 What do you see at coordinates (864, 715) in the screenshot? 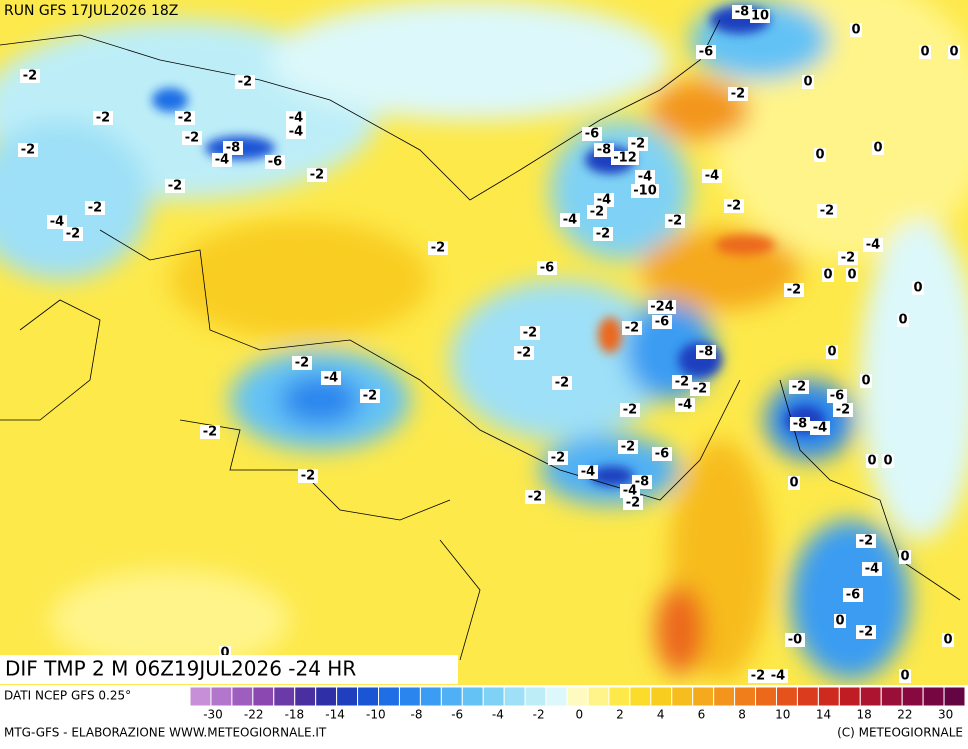
I see `colorbar-label: 18` at bounding box center [864, 715].